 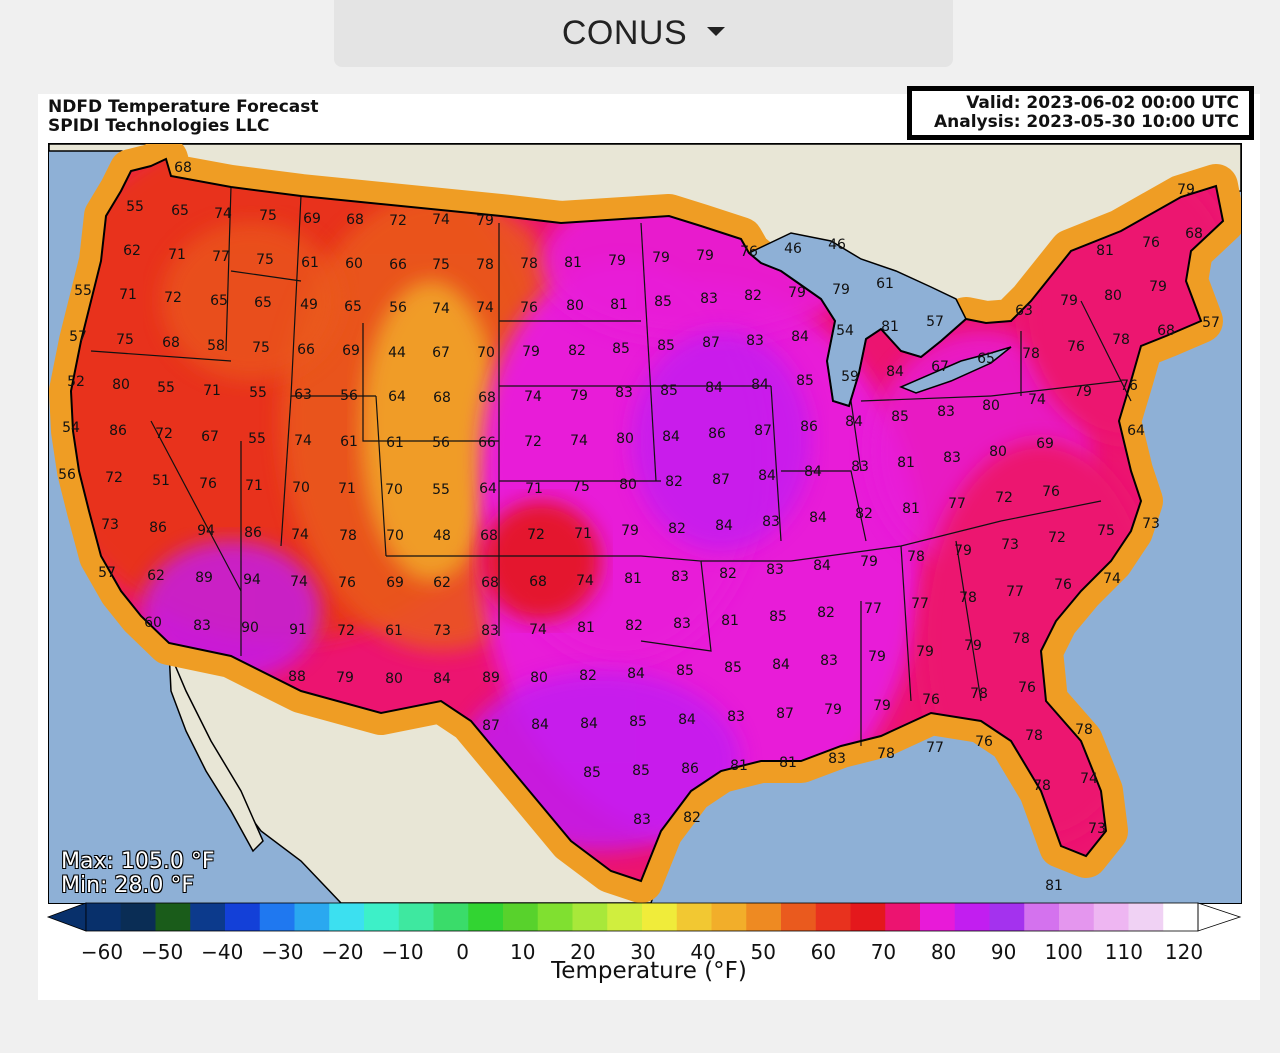 I want to click on temp-label: 46, so click(x=793, y=249).